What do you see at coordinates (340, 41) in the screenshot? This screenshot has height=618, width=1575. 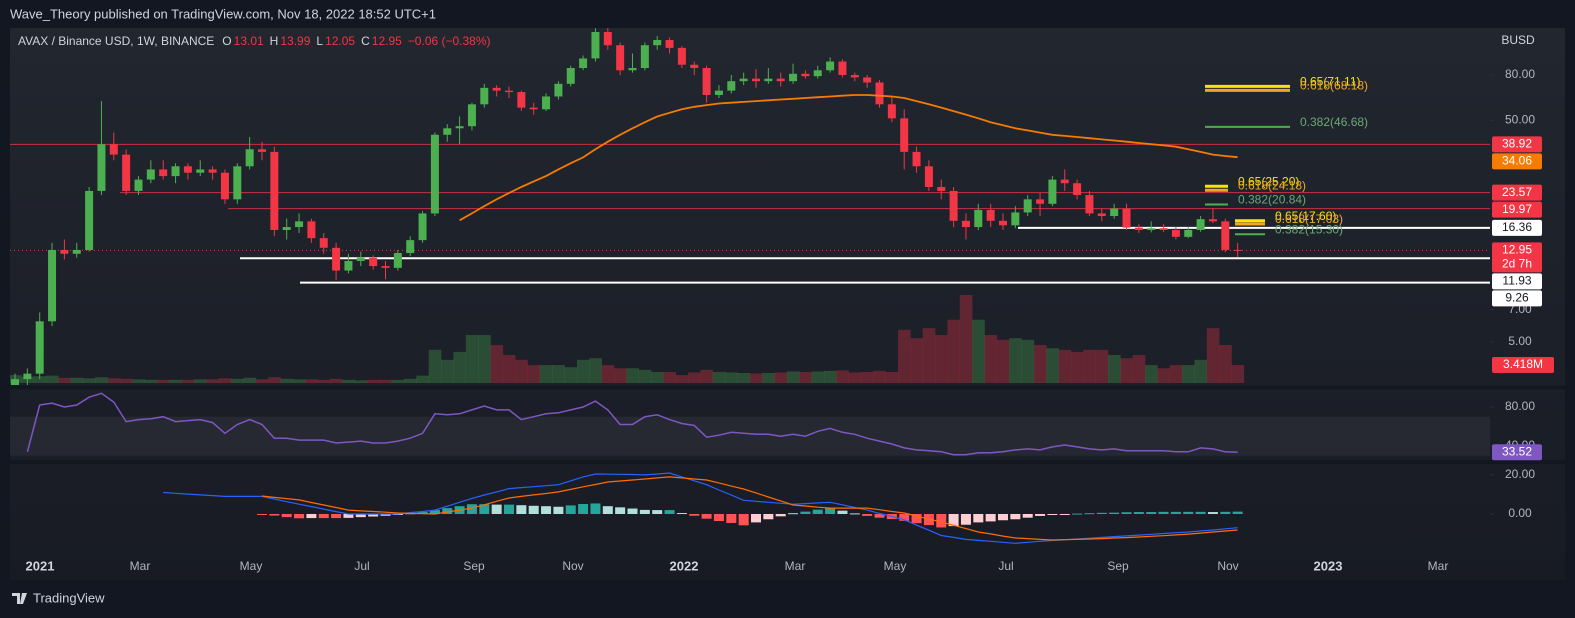 I see `legend-part: 12.05` at bounding box center [340, 41].